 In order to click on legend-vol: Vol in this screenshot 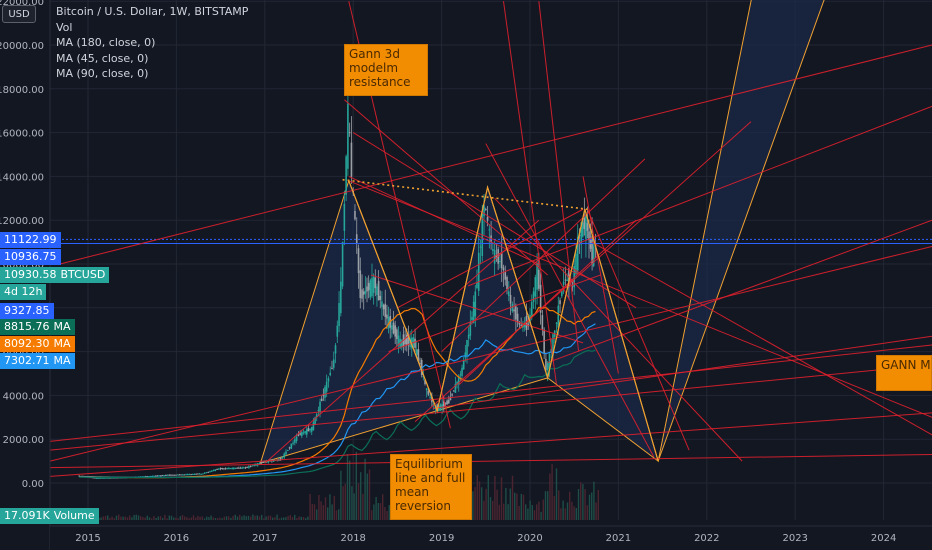, I will do `click(64, 27)`.